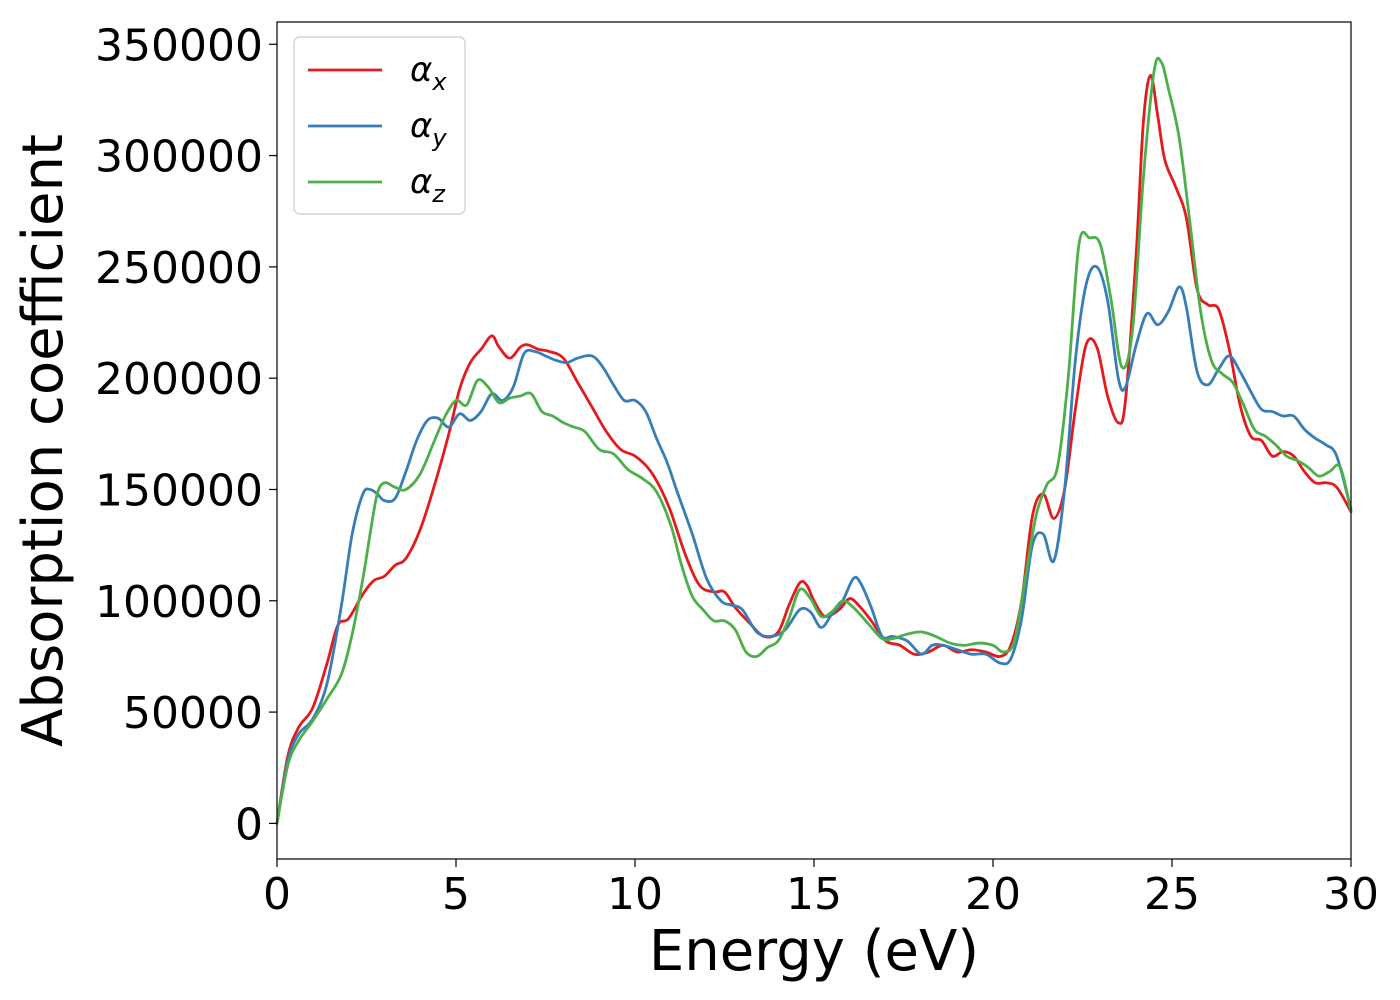 The width and height of the screenshot is (1400, 1000). I want to click on y-tick-label: 300000, so click(179, 157).